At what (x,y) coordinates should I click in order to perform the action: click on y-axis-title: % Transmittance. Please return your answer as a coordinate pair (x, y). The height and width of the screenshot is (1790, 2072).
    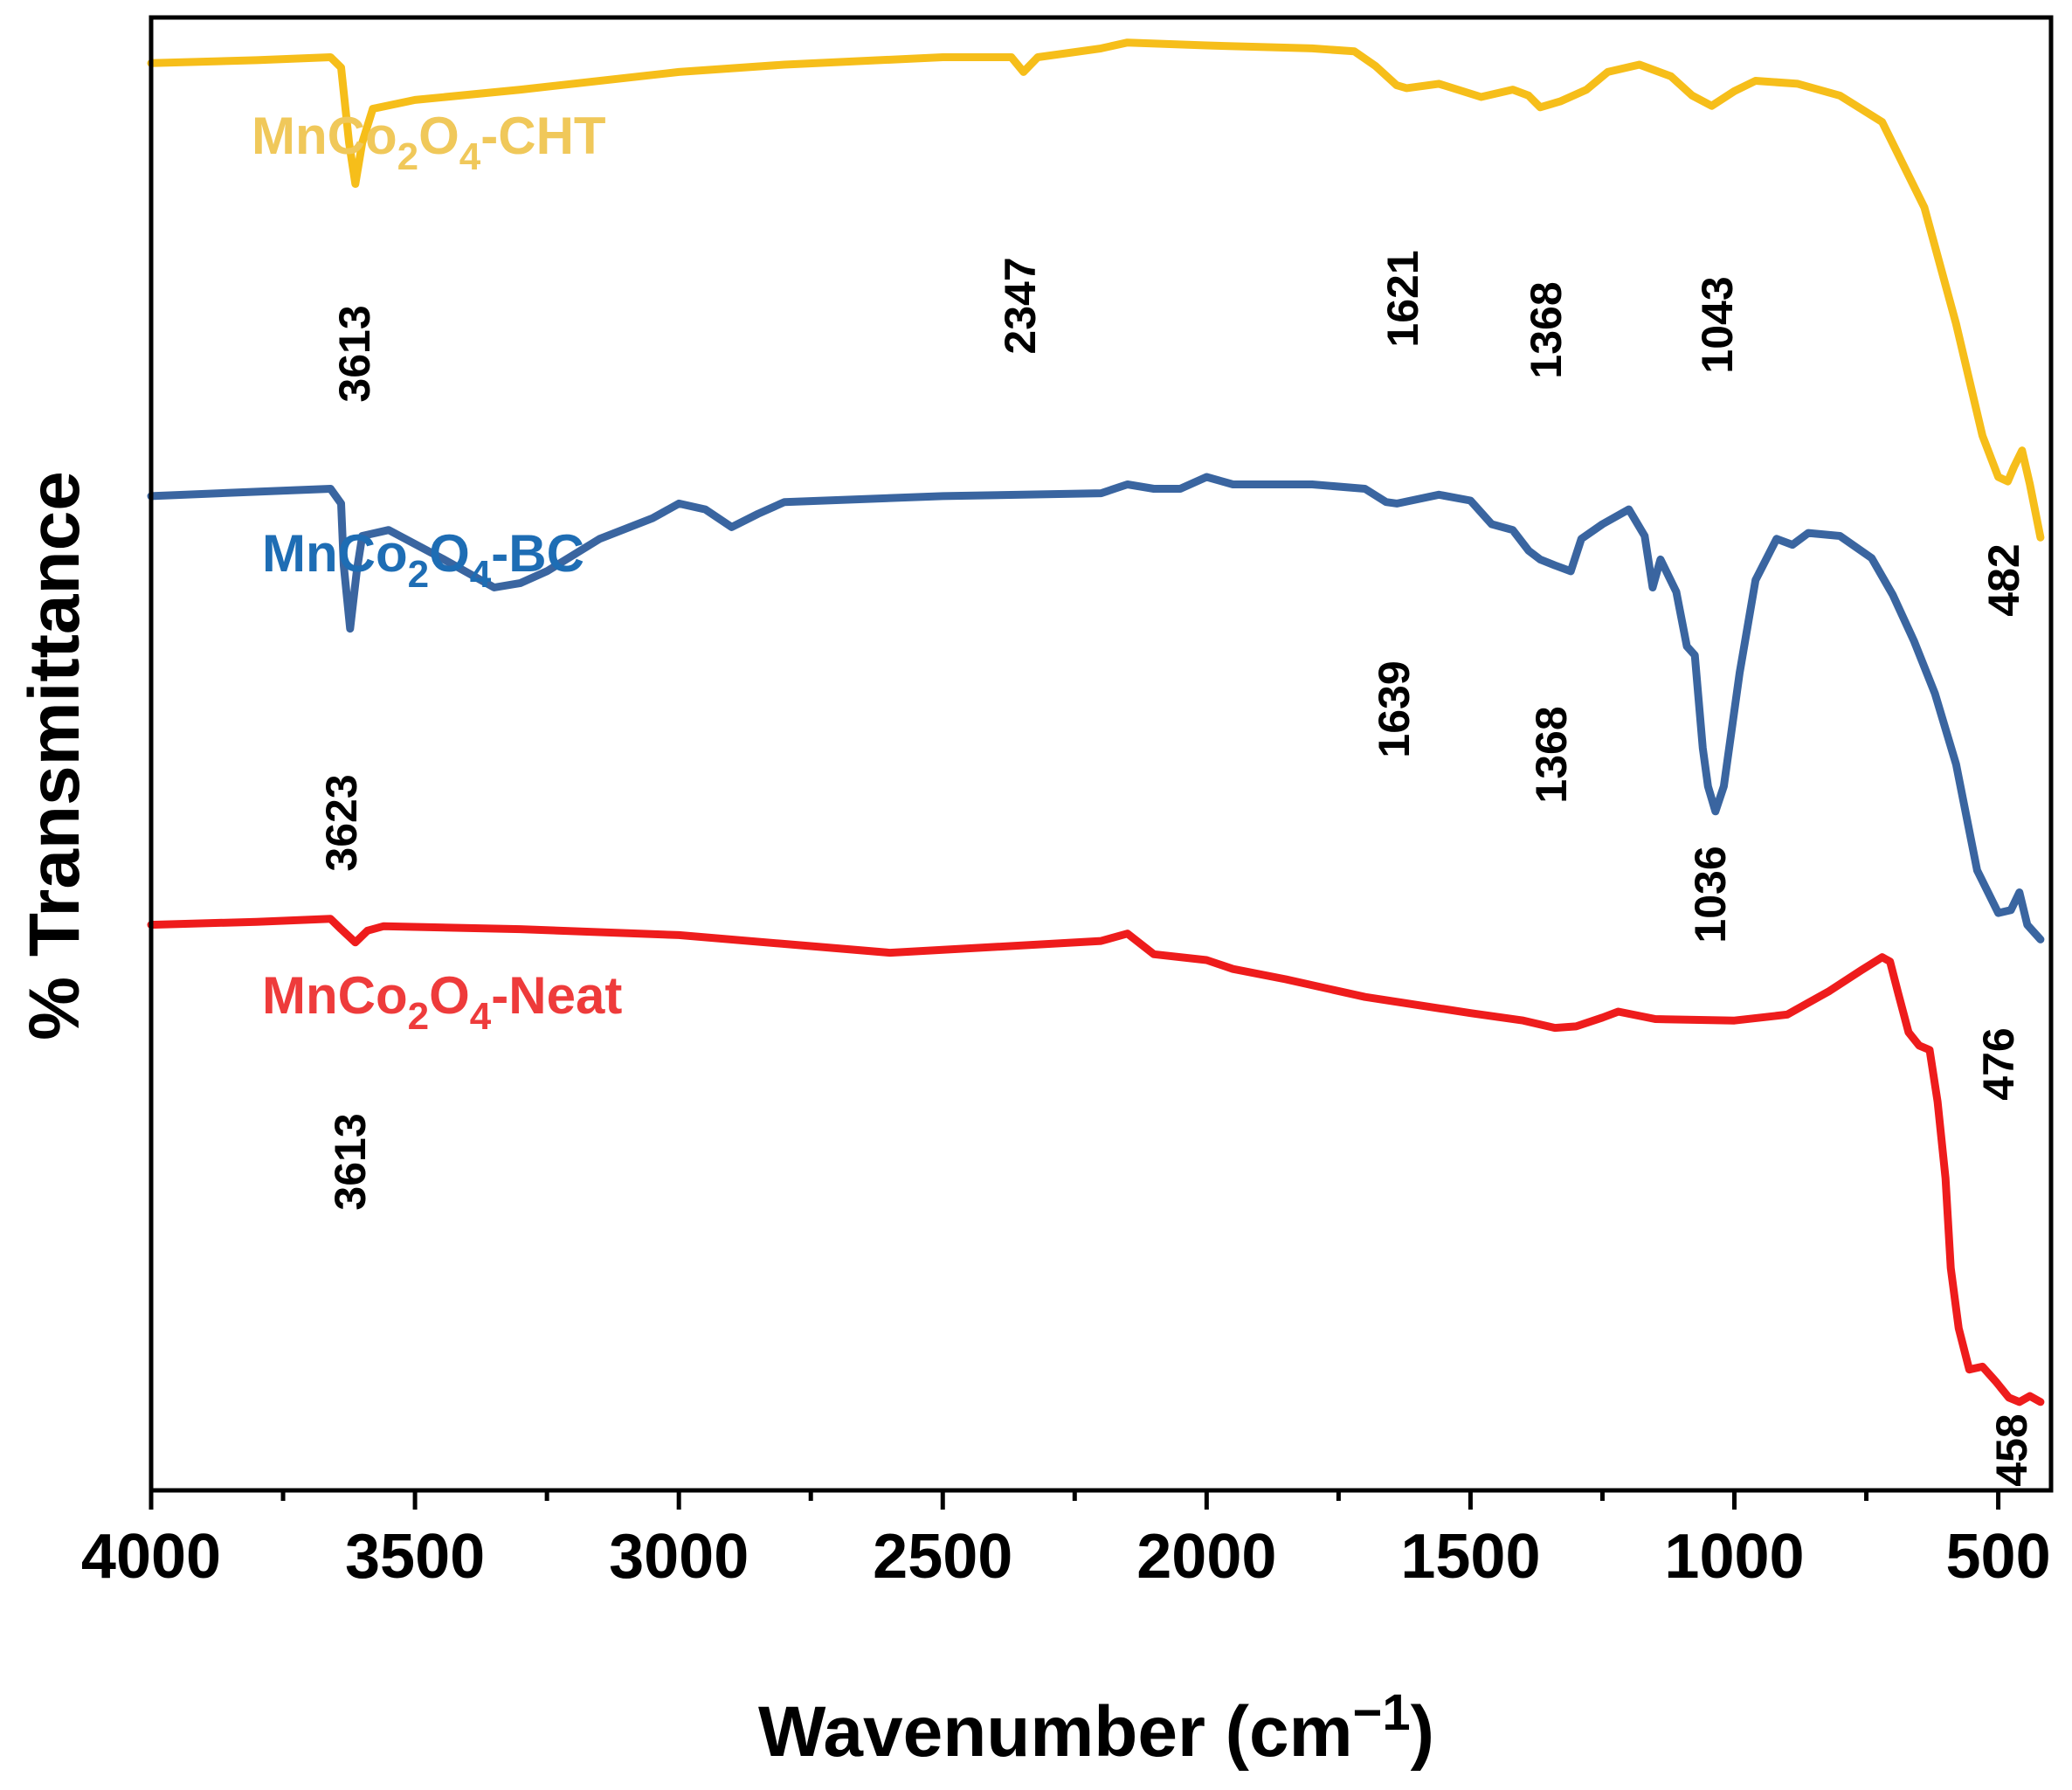
    Looking at the image, I should click on (54, 755).